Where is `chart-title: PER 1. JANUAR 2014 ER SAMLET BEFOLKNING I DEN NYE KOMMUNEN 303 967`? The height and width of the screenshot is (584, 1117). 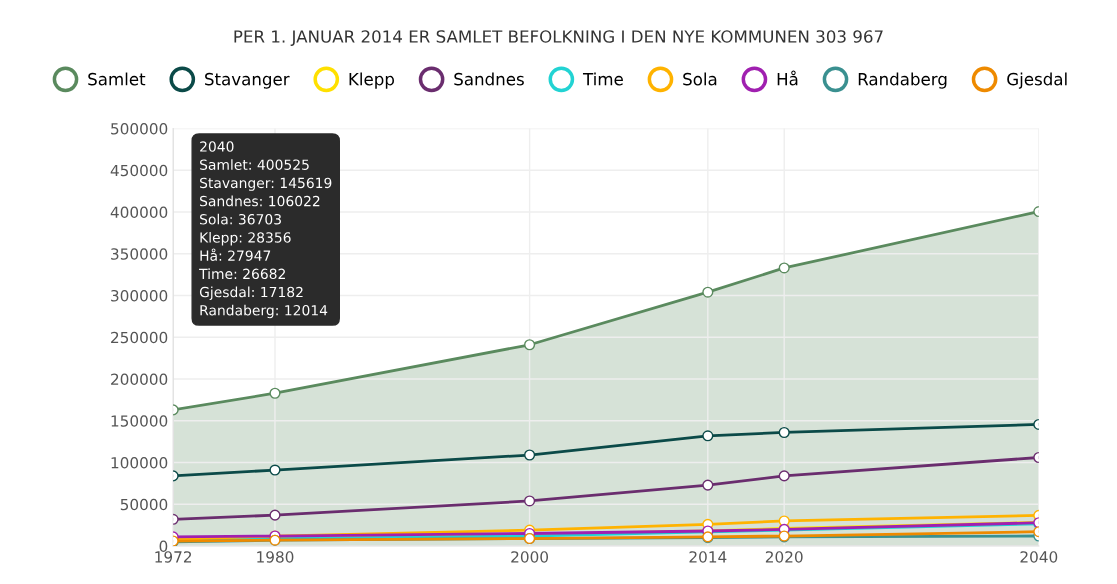
chart-title: PER 1. JANUAR 2014 ER SAMLET BEFOLKNING I DEN NYE KOMMUNEN 303 967 is located at coordinates (558, 38).